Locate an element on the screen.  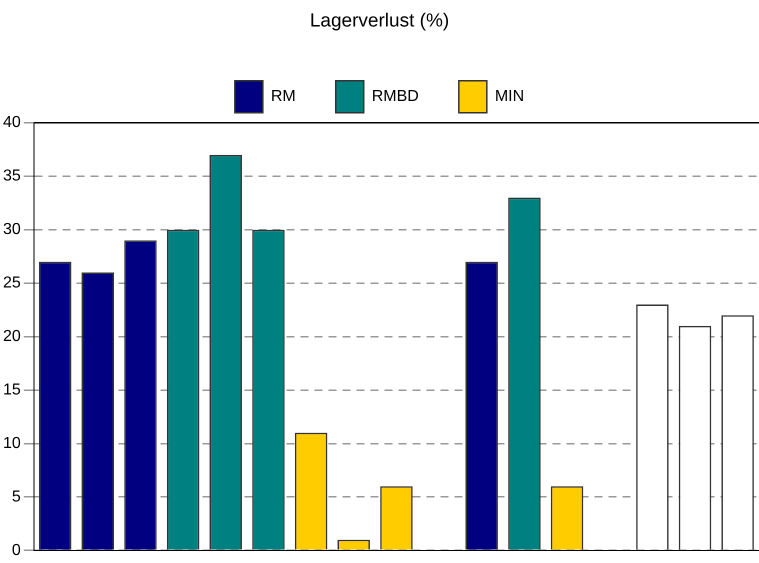
y-tick-label: 30 is located at coordinates (12, 229).